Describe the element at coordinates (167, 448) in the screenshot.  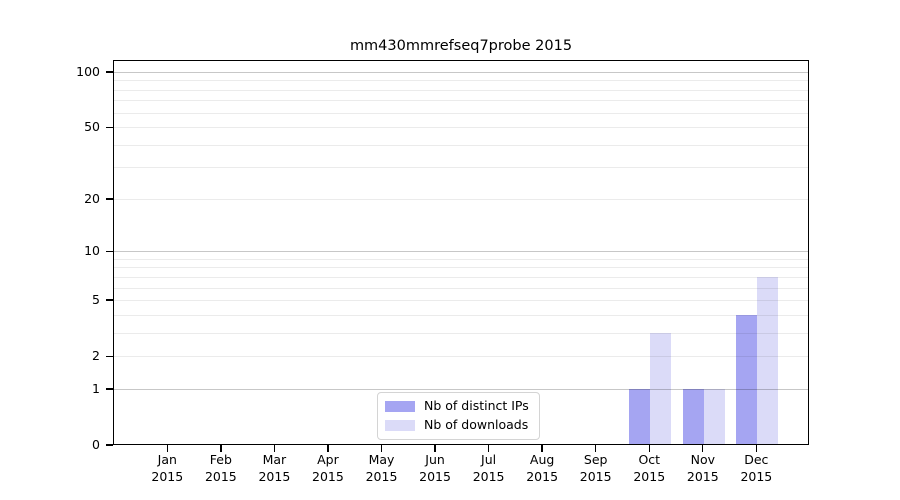
I see `x-tick-jan-2015` at that location.